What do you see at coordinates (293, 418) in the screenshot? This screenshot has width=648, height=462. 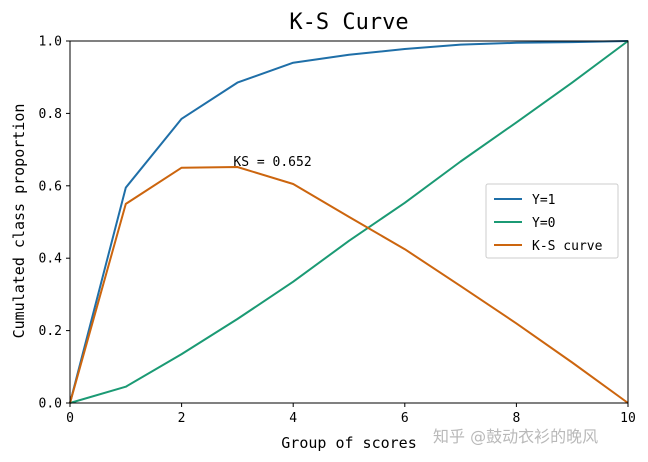 I see `x-tick-label-2: 4` at bounding box center [293, 418].